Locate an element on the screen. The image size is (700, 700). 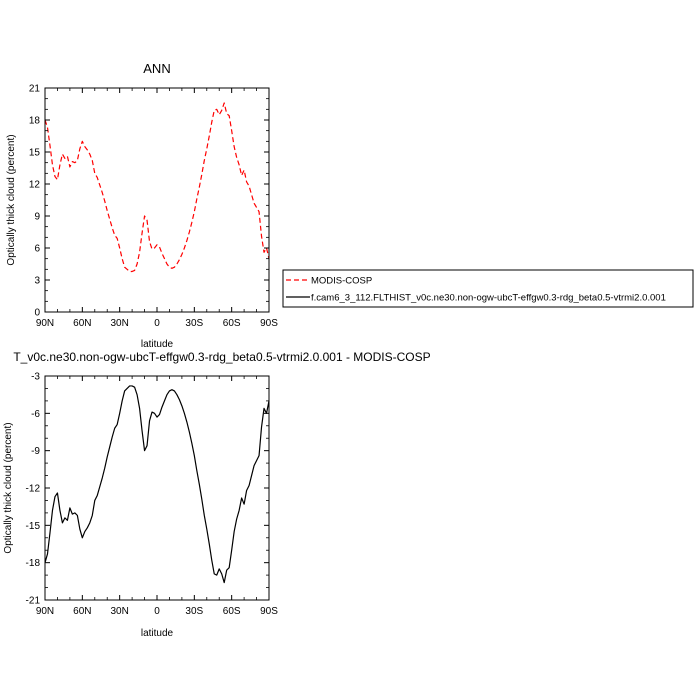
y-tick-label: 3 is located at coordinates (37, 281).